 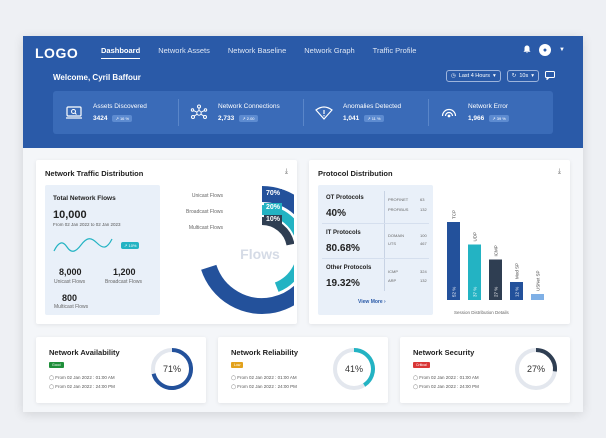 I want to click on availability-ring: 71%, so click(x=172, y=369).